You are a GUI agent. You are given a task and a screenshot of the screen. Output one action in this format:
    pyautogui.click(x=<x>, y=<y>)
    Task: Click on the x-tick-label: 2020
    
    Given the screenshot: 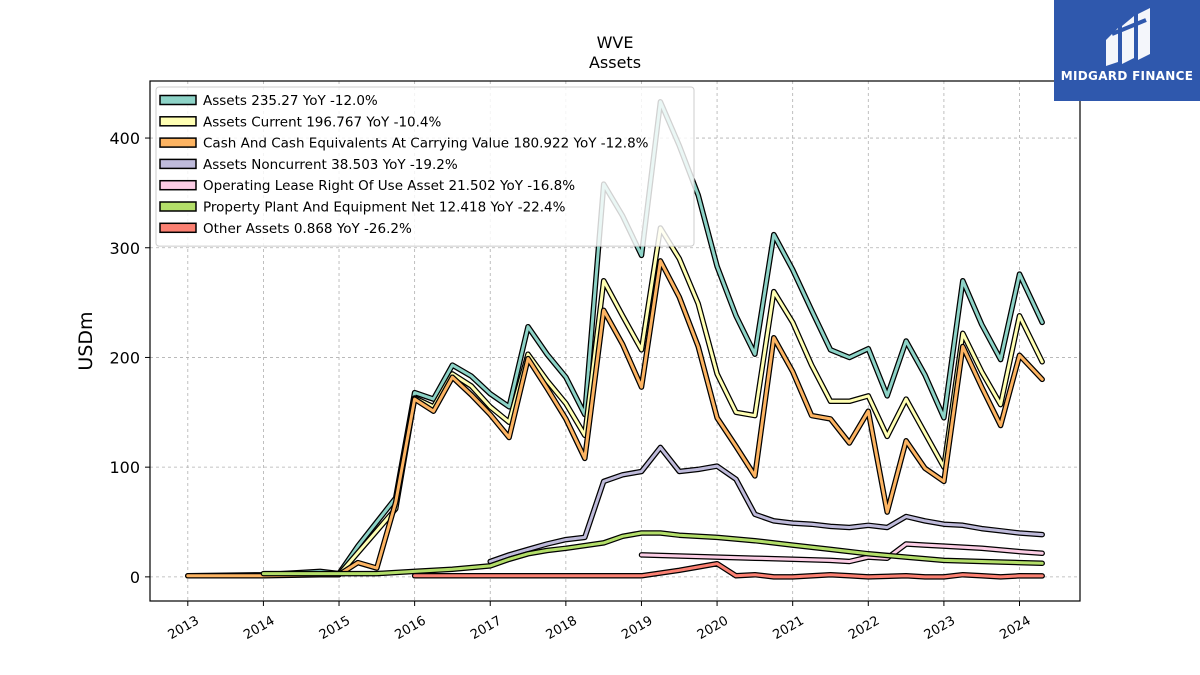 What is the action you would take?
    pyautogui.click(x=713, y=628)
    